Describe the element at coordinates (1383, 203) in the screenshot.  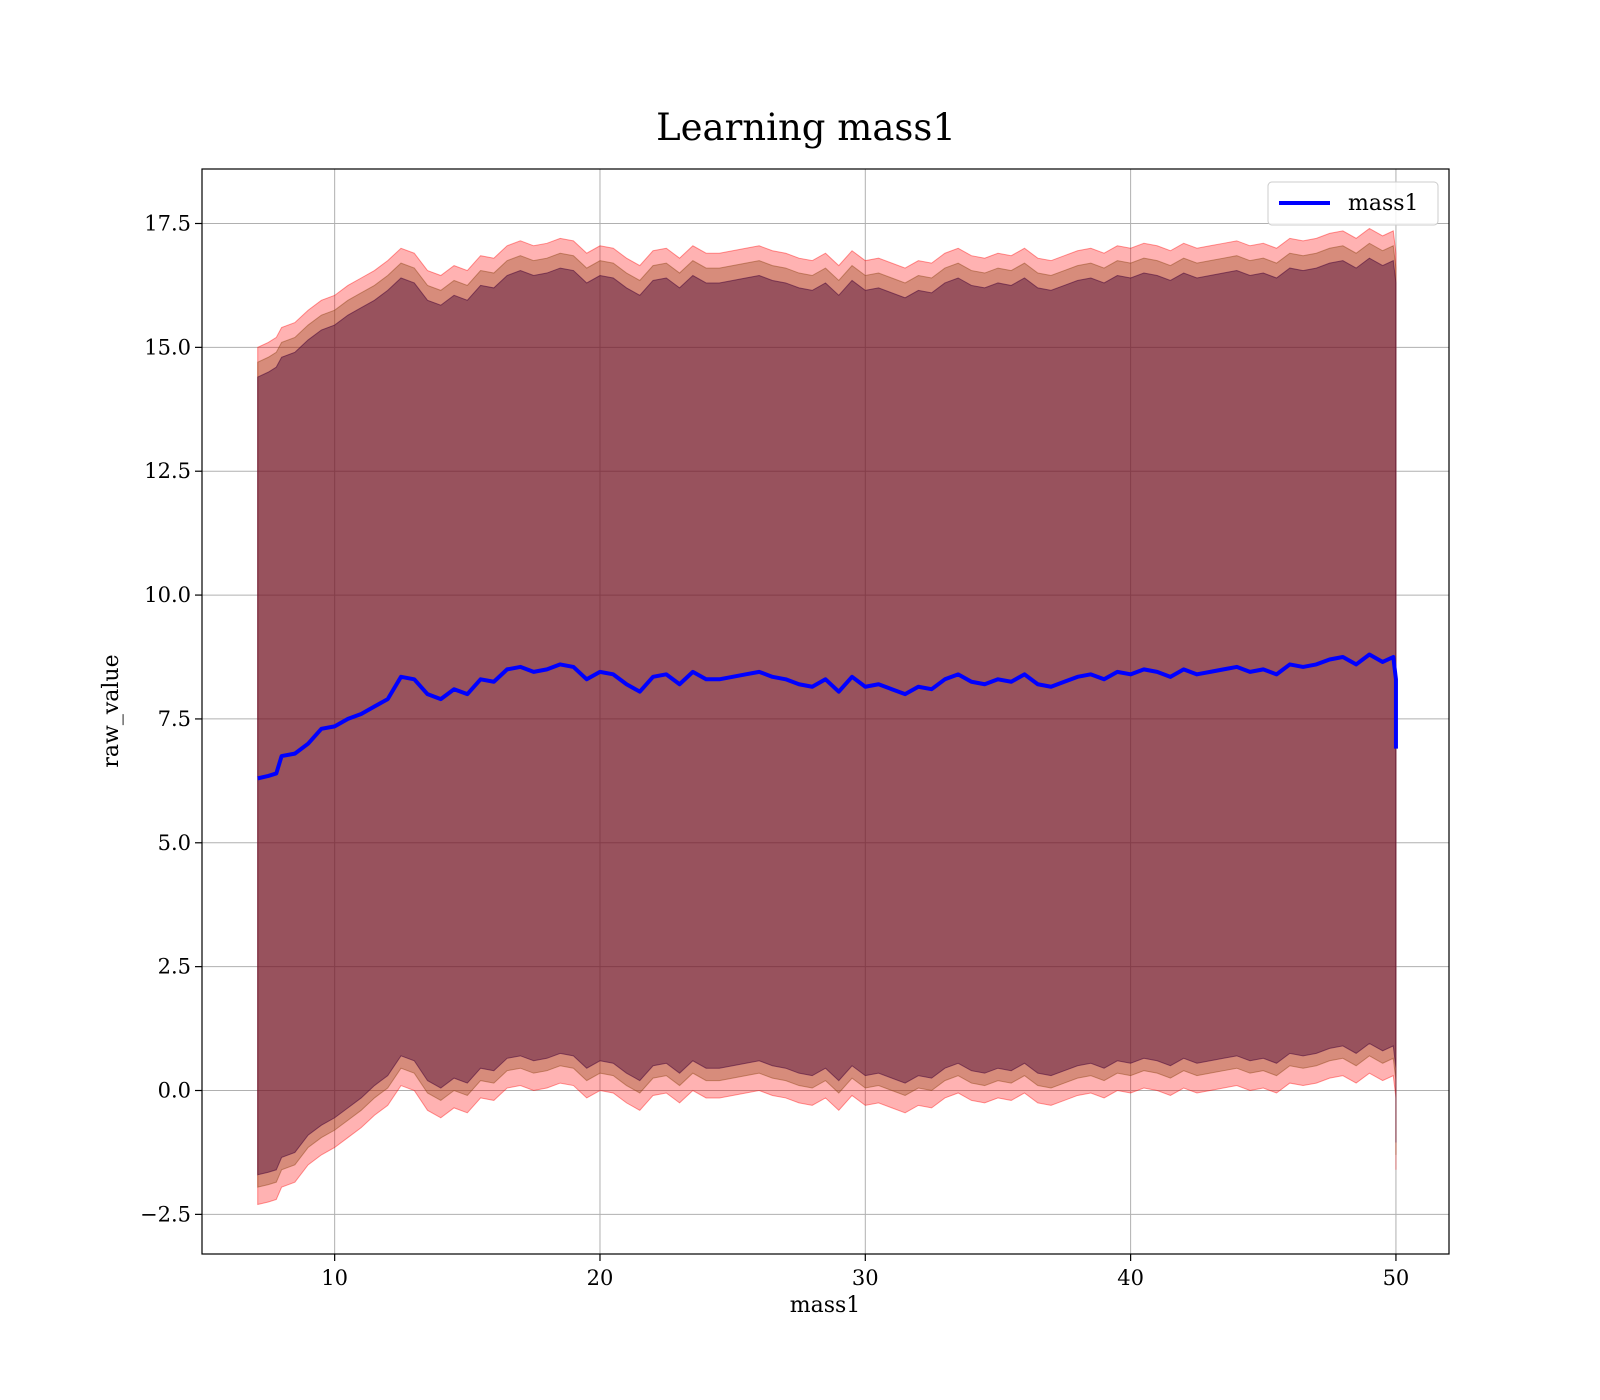
I see `legend-label-mass1: mass1` at that location.